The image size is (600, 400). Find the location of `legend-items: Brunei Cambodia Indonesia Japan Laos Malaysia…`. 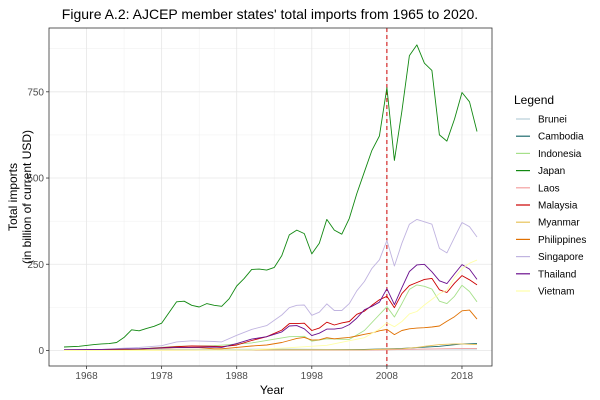

legend-items: Brunei Cambodia Indonesia Japan Laos Malaysia… is located at coordinates (551, 206).